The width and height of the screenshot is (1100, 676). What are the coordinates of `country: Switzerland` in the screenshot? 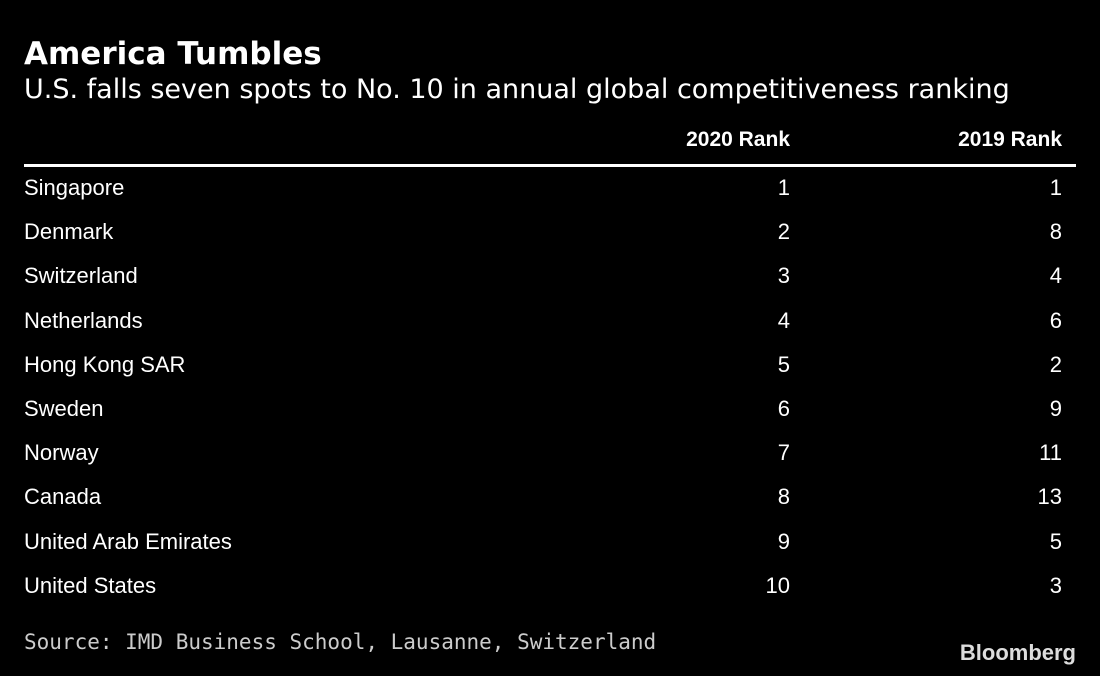 It's located at (81, 276).